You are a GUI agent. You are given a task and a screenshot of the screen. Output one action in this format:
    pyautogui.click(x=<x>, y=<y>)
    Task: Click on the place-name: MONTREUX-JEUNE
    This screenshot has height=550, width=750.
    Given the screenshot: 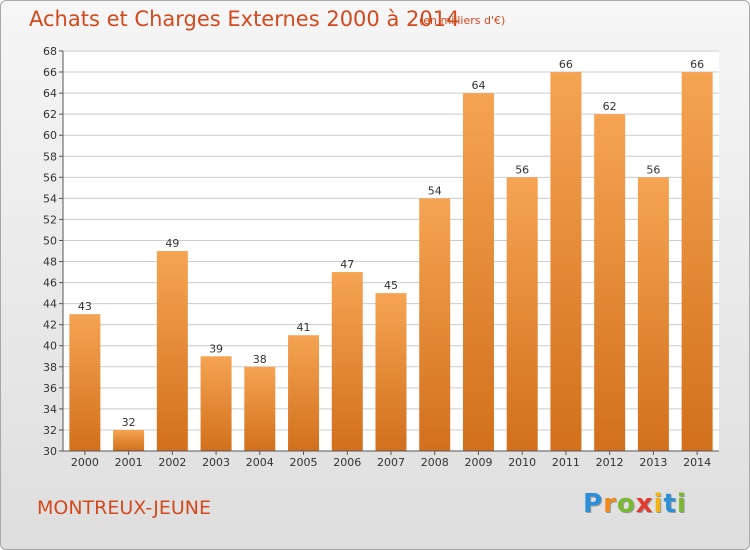 What is the action you would take?
    pyautogui.click(x=124, y=508)
    